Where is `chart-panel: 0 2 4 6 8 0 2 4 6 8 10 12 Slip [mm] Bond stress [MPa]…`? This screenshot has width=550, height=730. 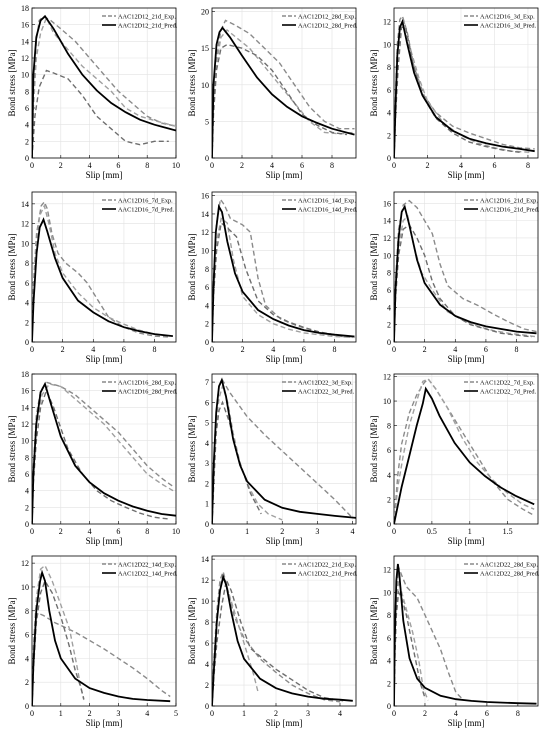 chart-panel: 0 2 4 6 8 0 2 4 6 8 10 12 Slip [mm] Bond stress [MPa]… is located at coordinates (454, 641).